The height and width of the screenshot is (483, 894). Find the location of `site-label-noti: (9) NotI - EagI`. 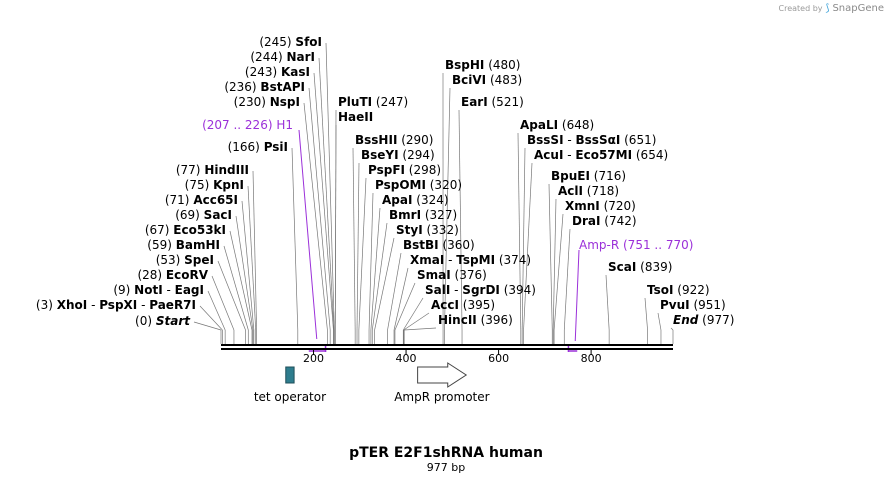

site-label-noti: (9) NotI - EagI is located at coordinates (158, 290).